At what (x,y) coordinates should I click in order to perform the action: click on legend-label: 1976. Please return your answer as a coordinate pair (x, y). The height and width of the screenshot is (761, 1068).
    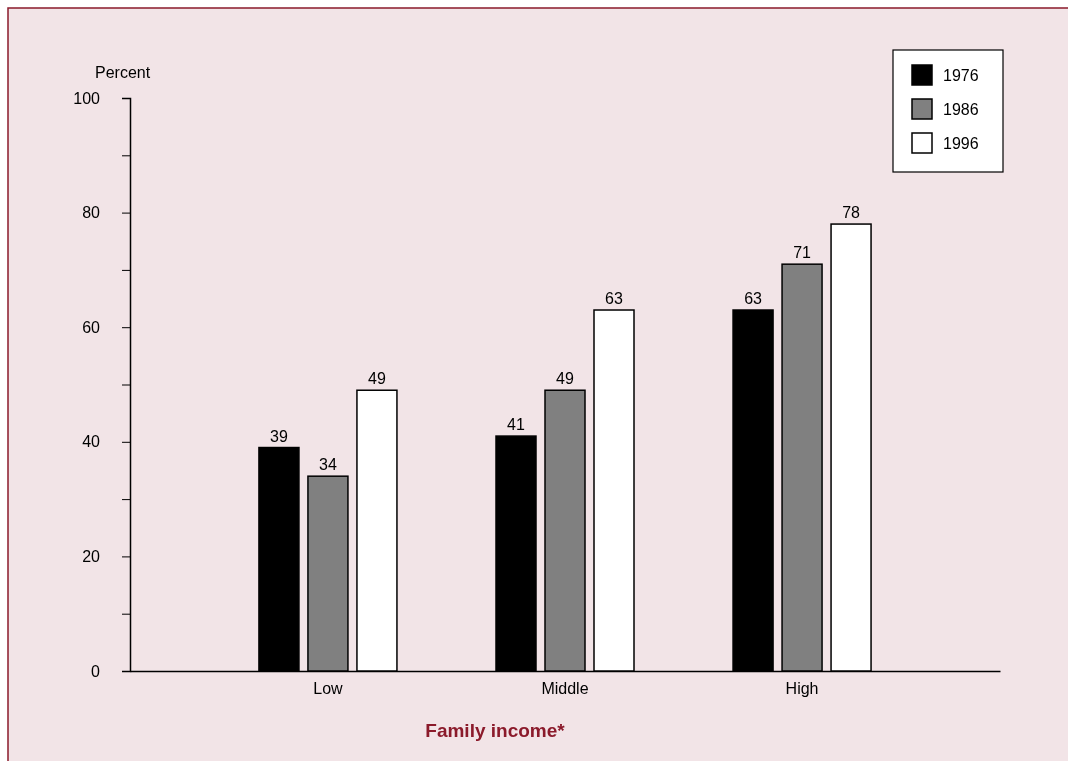
    Looking at the image, I should click on (961, 75).